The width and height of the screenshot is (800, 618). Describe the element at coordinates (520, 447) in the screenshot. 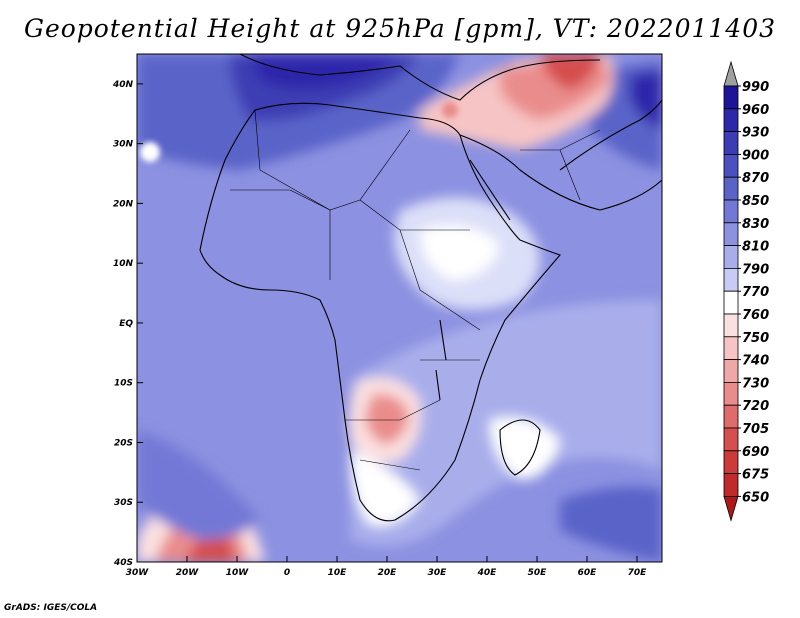

I see `madagascar-coastline` at that location.